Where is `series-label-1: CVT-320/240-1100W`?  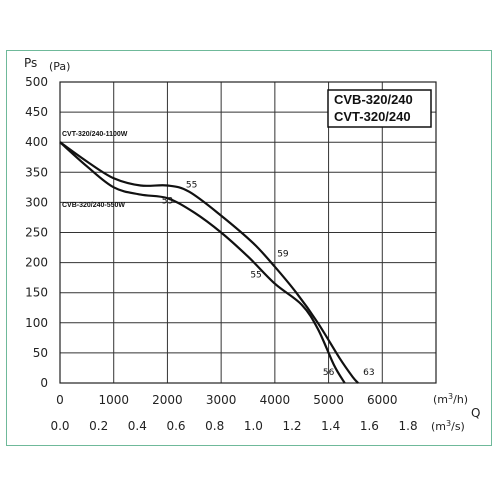 series-label-1: CVT-320/240-1100W is located at coordinates (95, 134).